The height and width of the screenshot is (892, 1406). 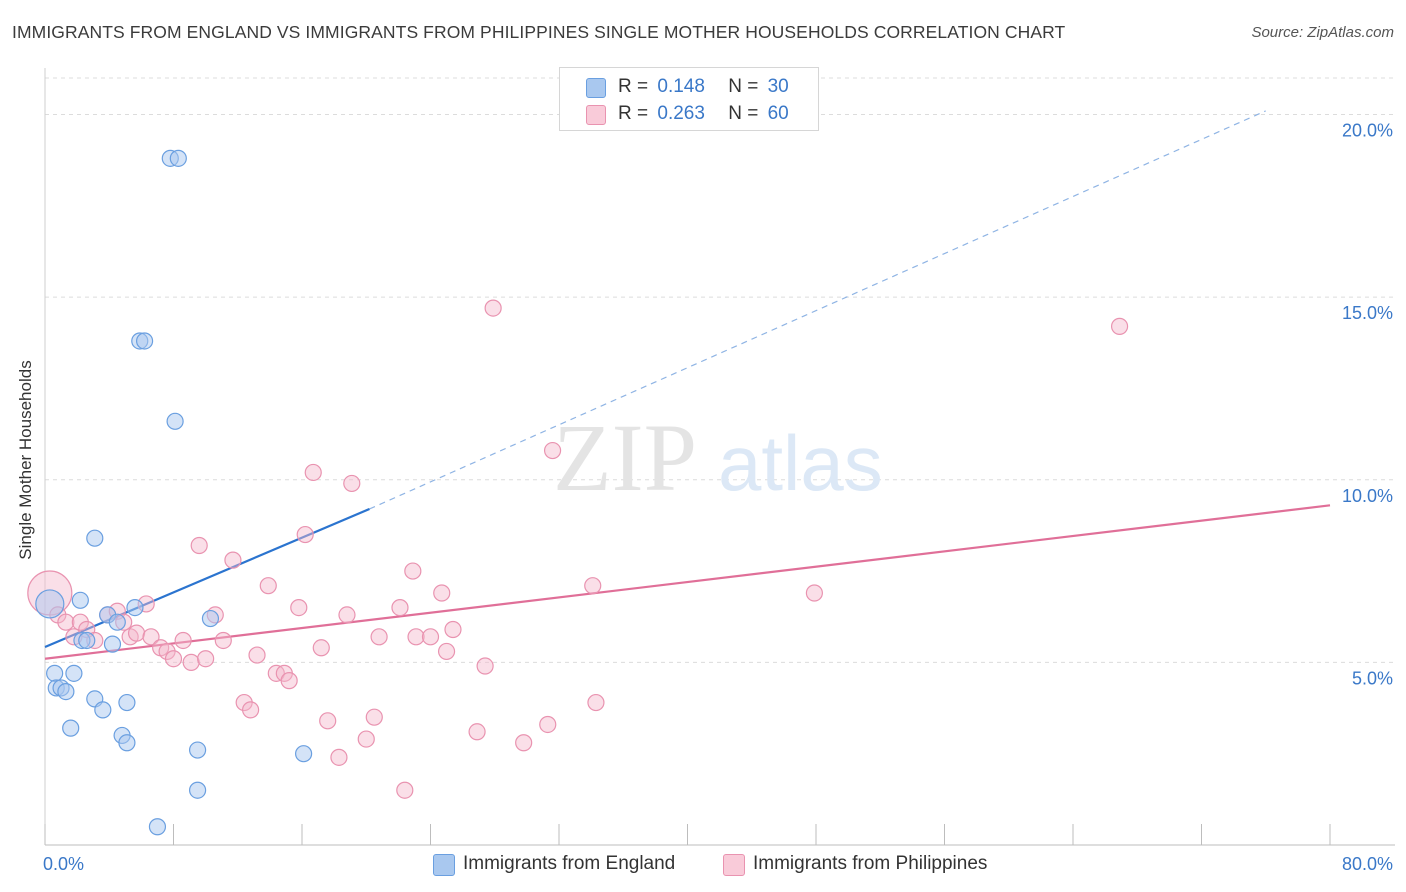 I want to click on y-tick-label: 20.0%, so click(x=1367, y=131).